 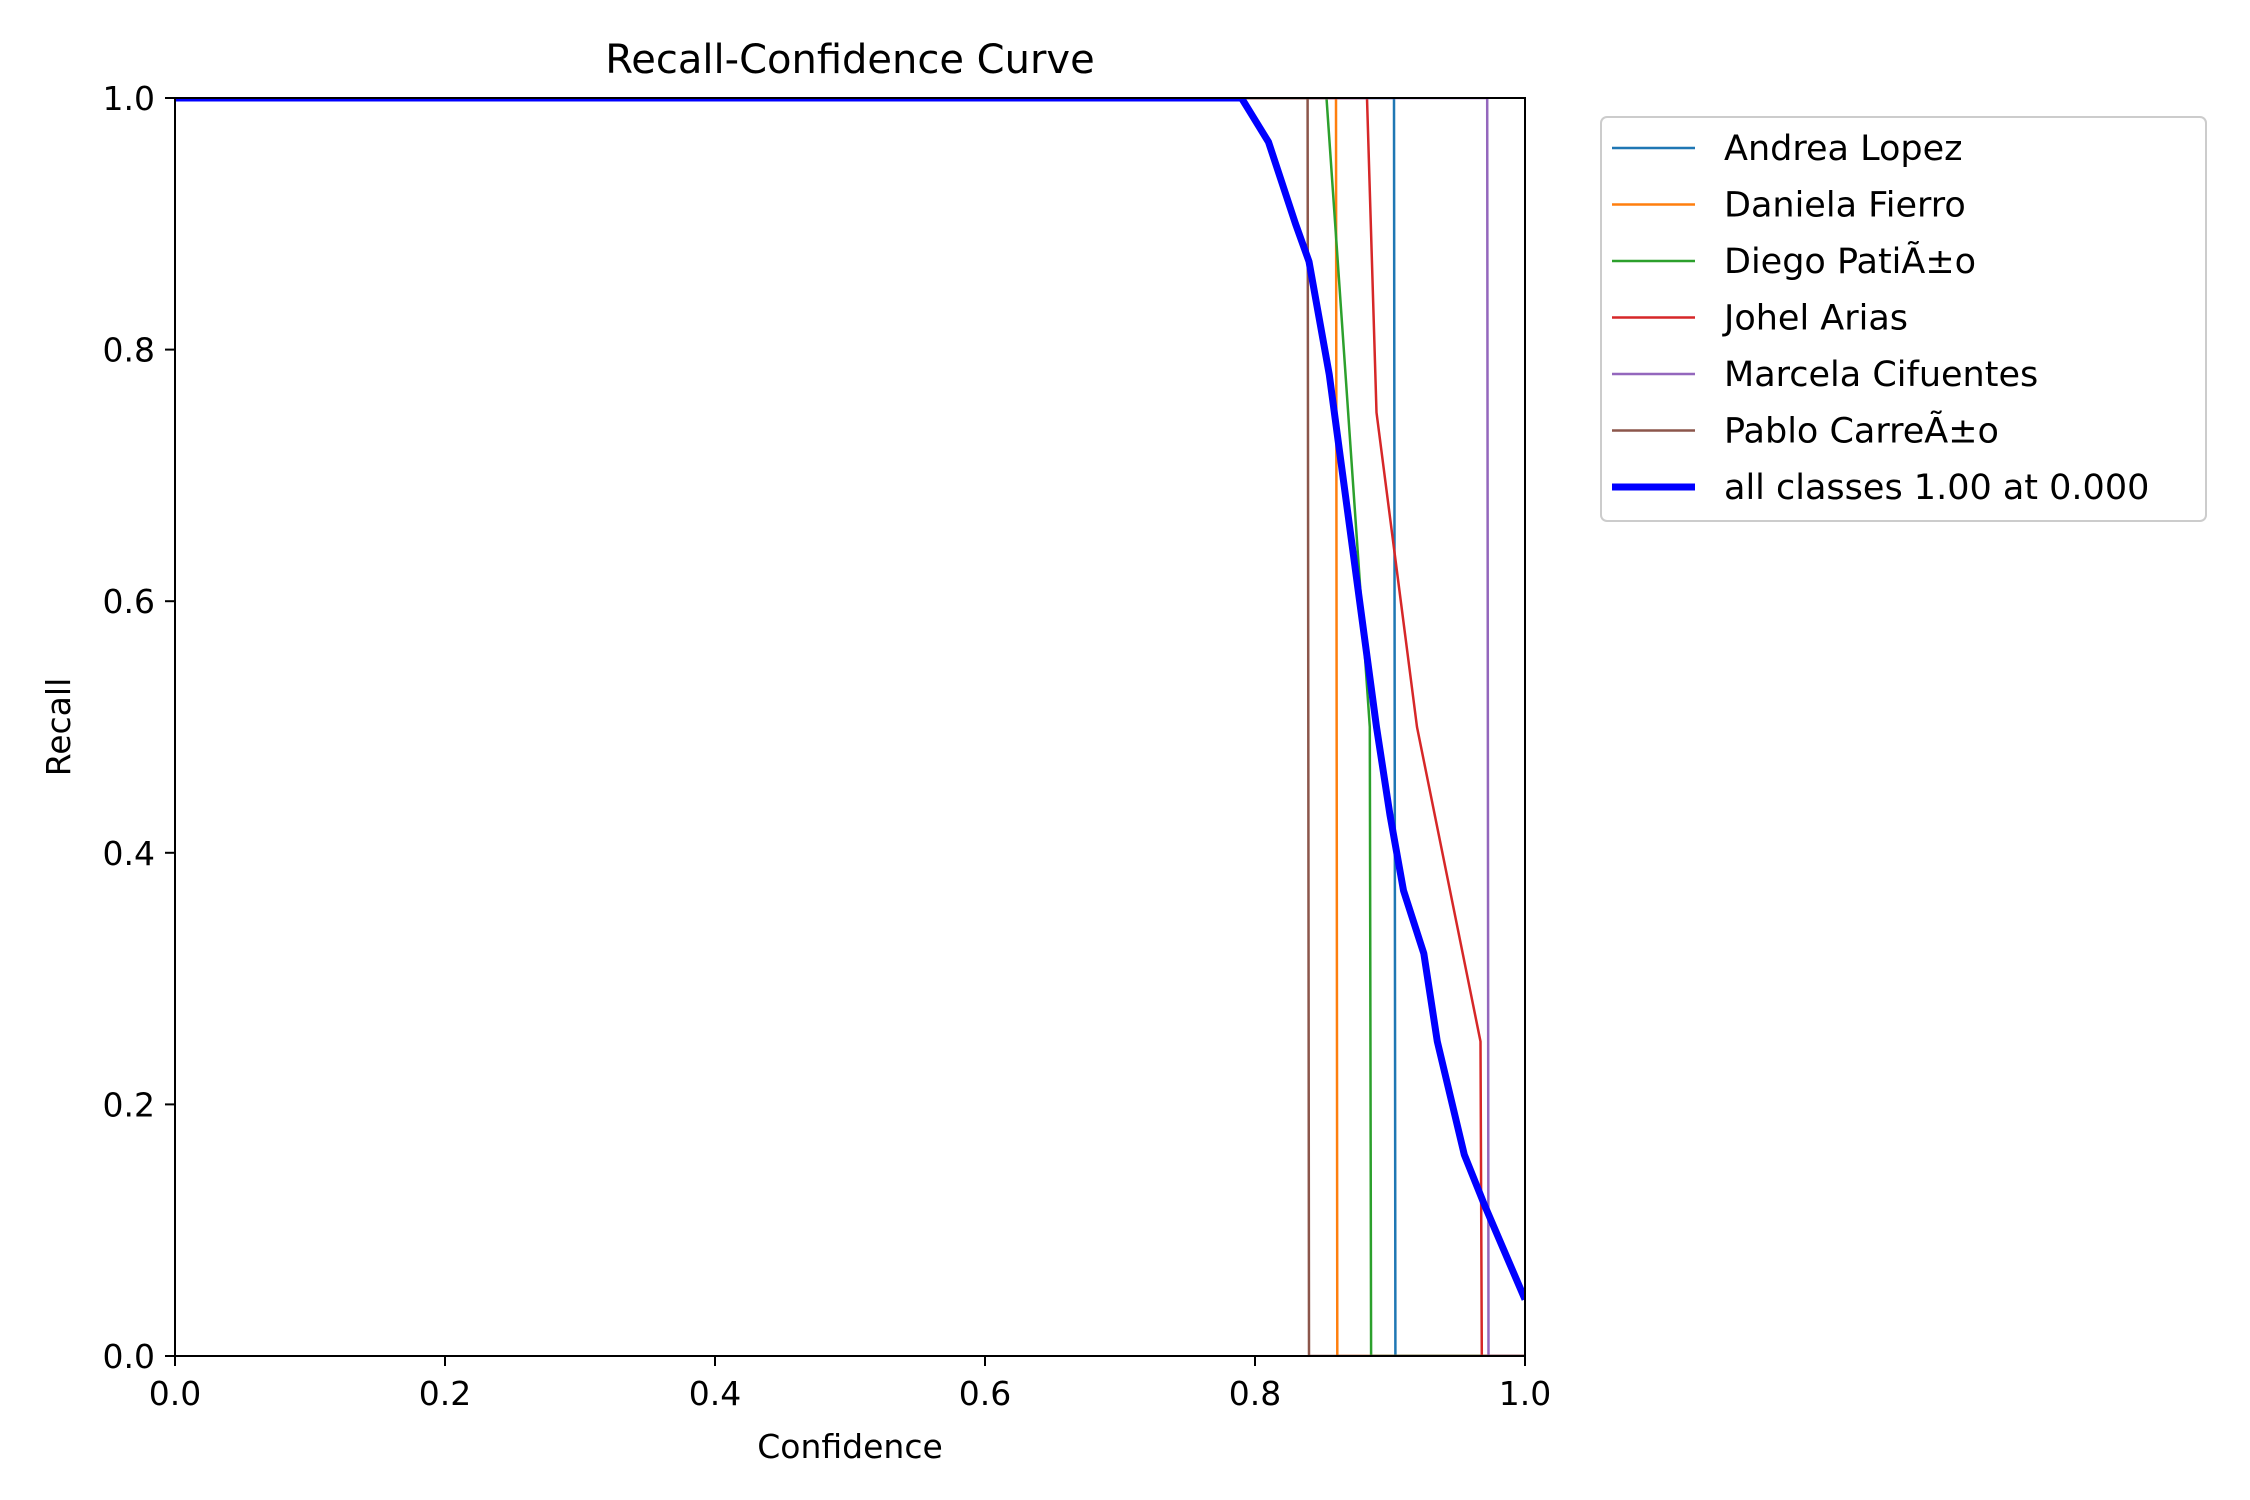 What do you see at coordinates (985, 1393) in the screenshot?
I see `x-tick-label: 0.6` at bounding box center [985, 1393].